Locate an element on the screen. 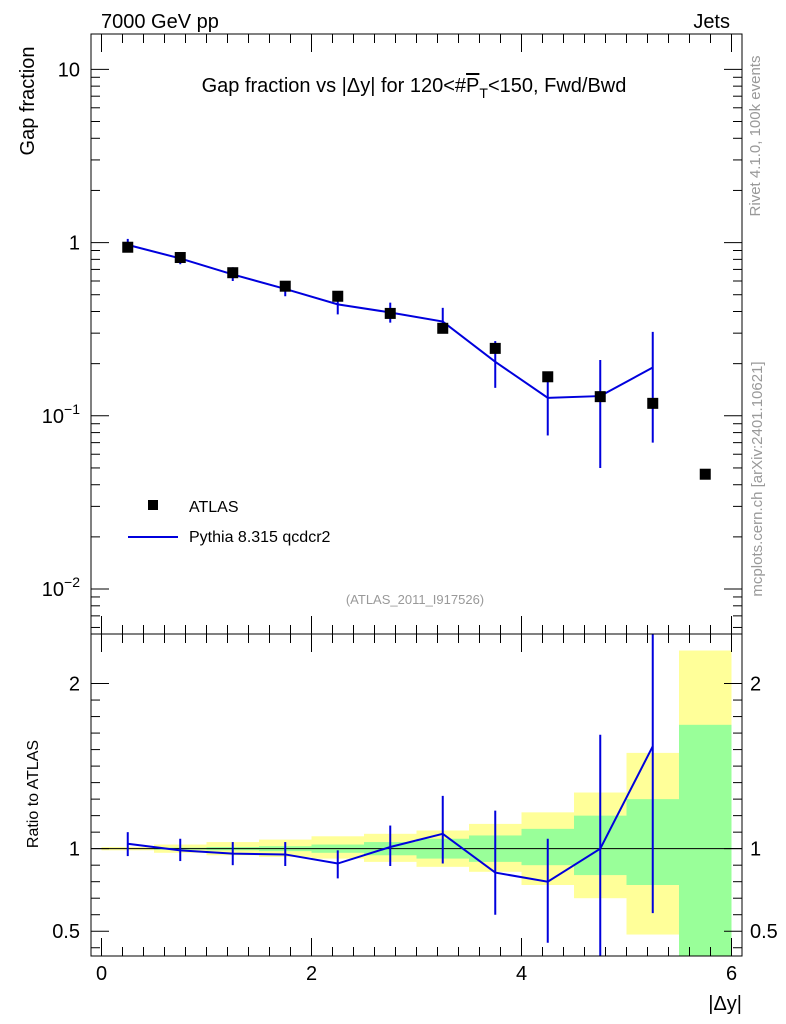 The height and width of the screenshot is (1024, 786). x-tick-label: 6 is located at coordinates (731, 974).